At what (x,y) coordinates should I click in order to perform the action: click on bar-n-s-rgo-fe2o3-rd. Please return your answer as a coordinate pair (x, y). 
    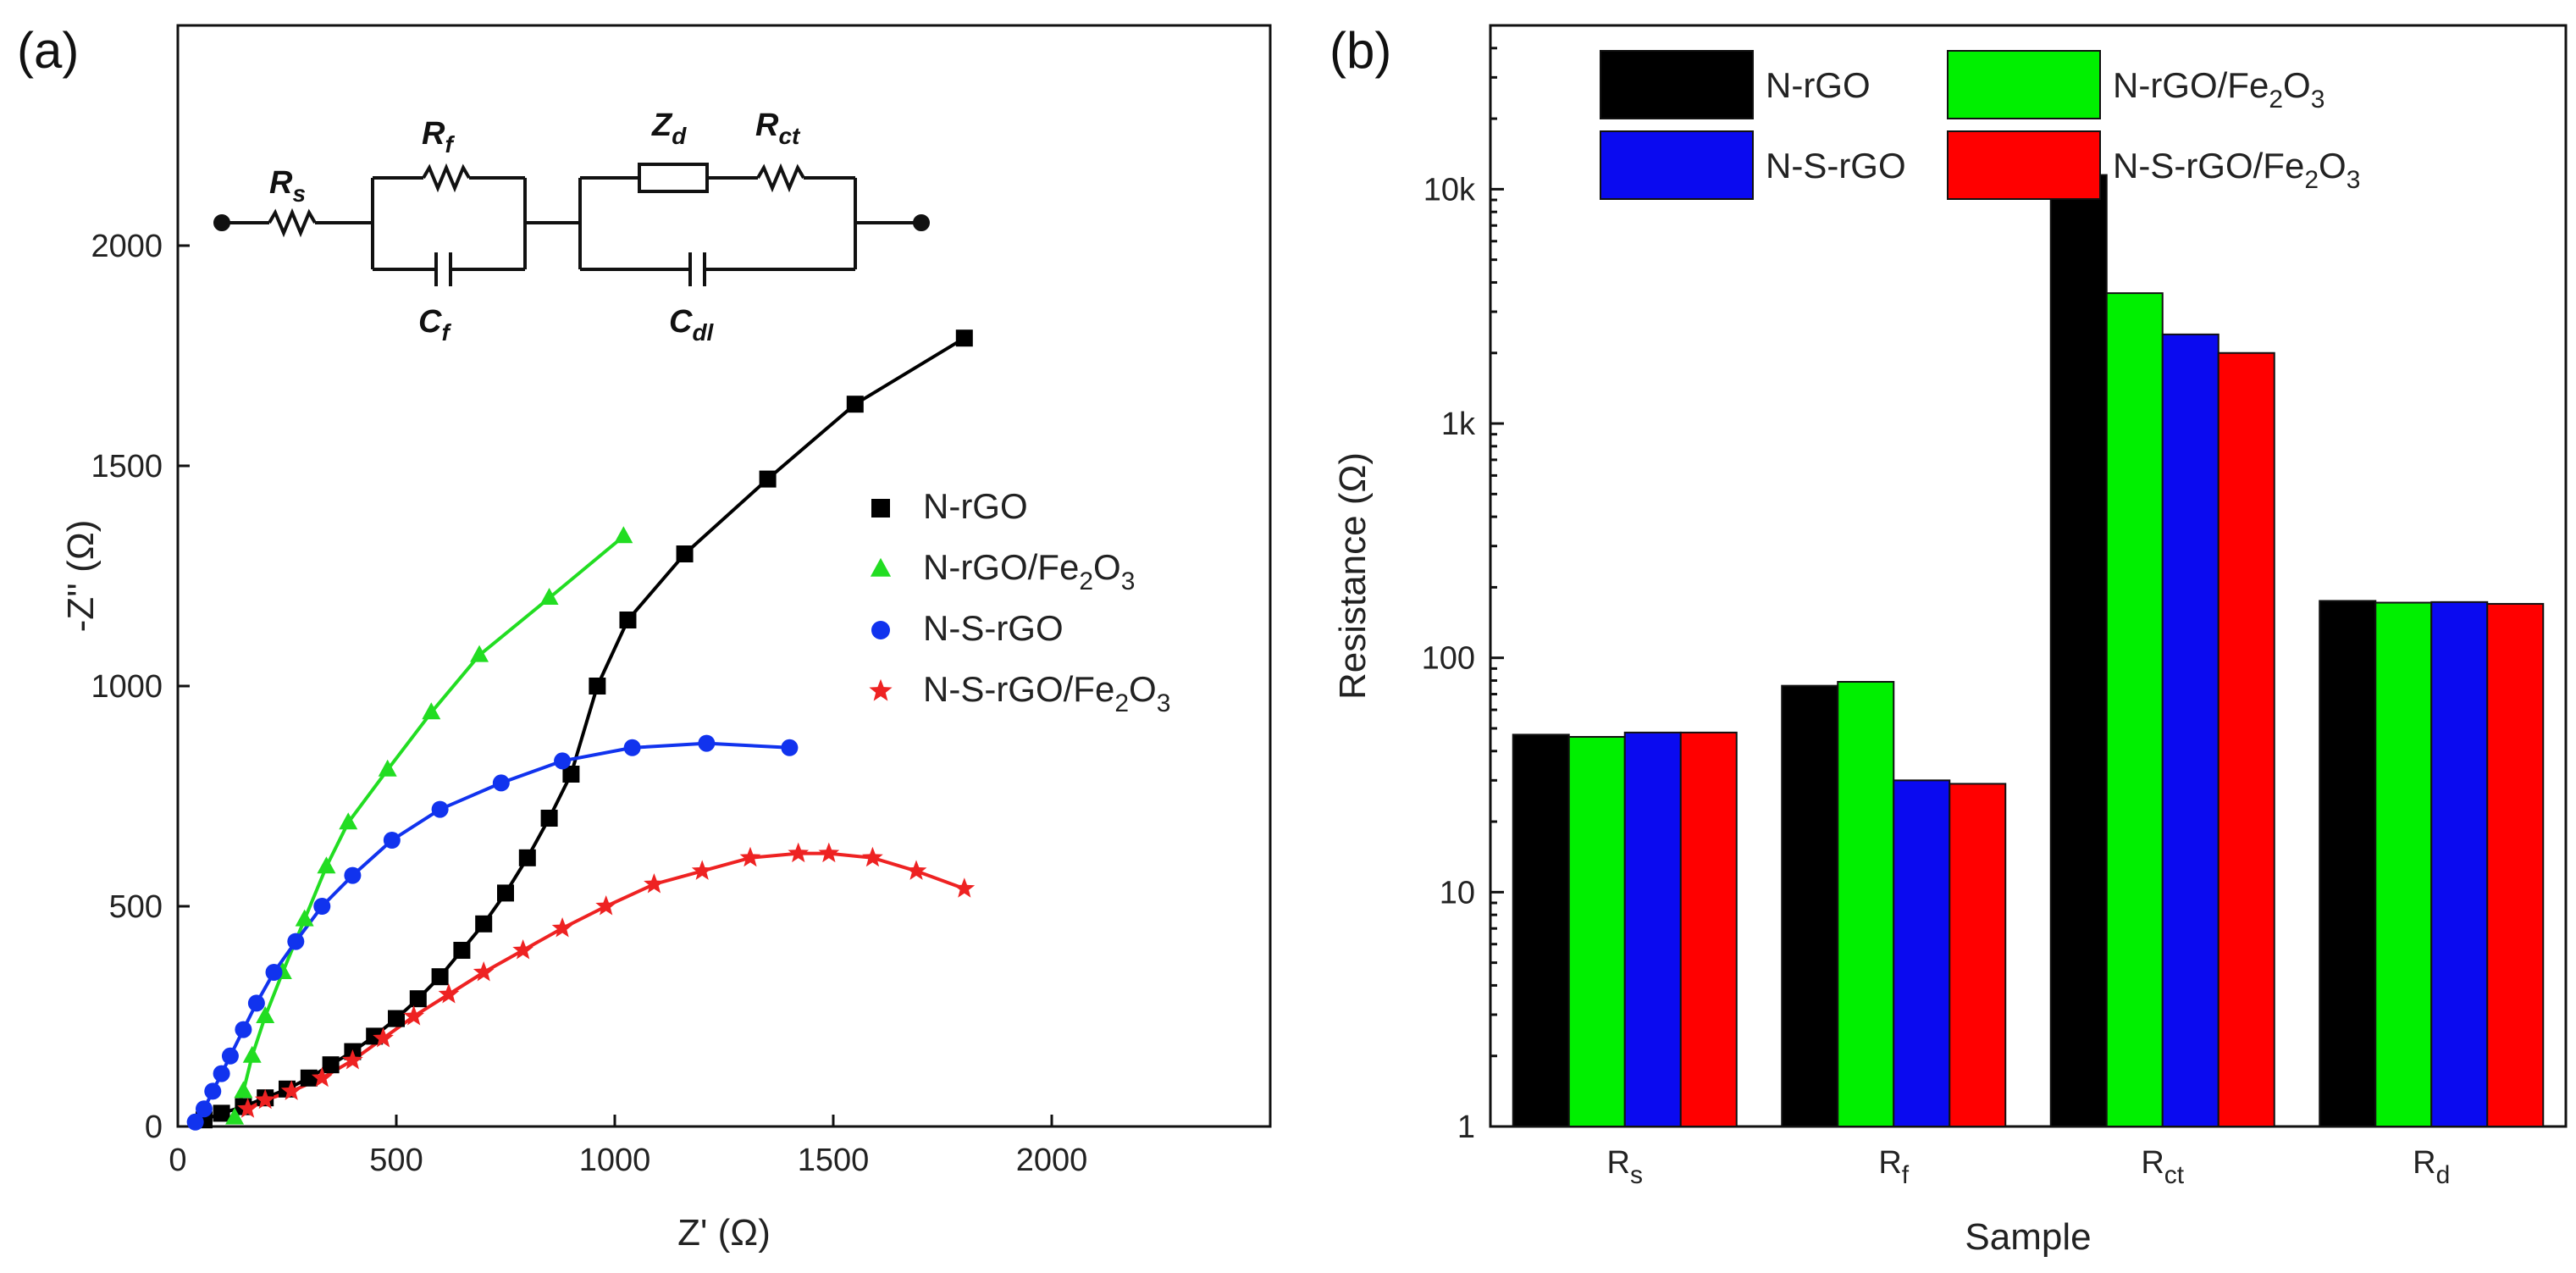
    Looking at the image, I should click on (2515, 864).